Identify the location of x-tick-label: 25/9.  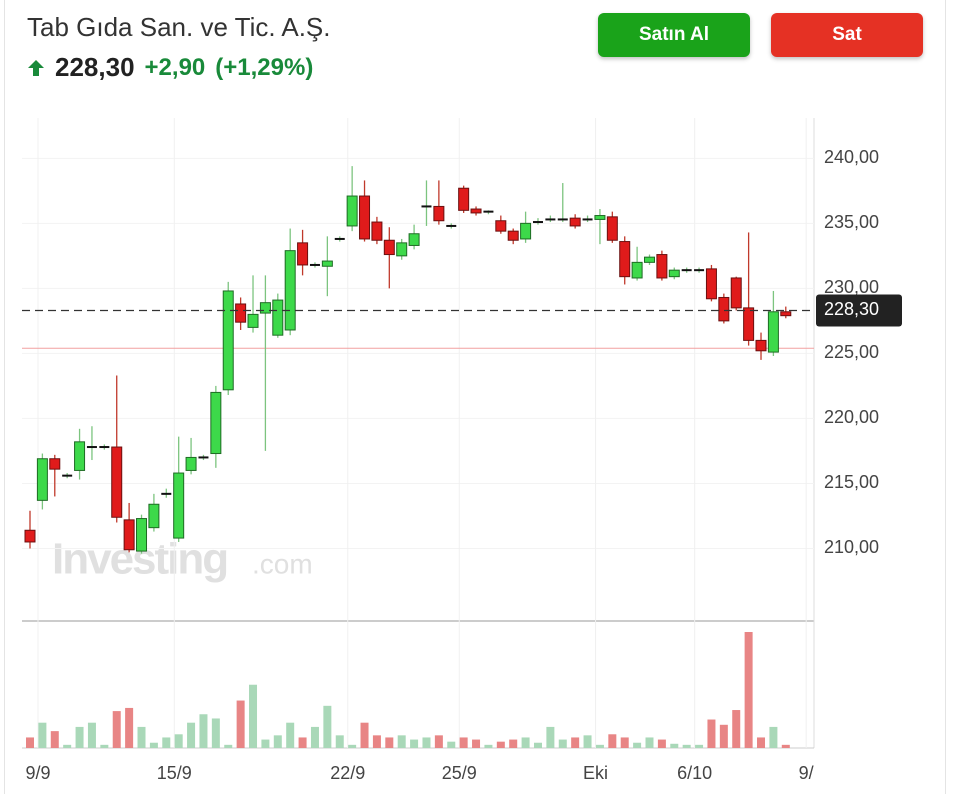
(459, 773).